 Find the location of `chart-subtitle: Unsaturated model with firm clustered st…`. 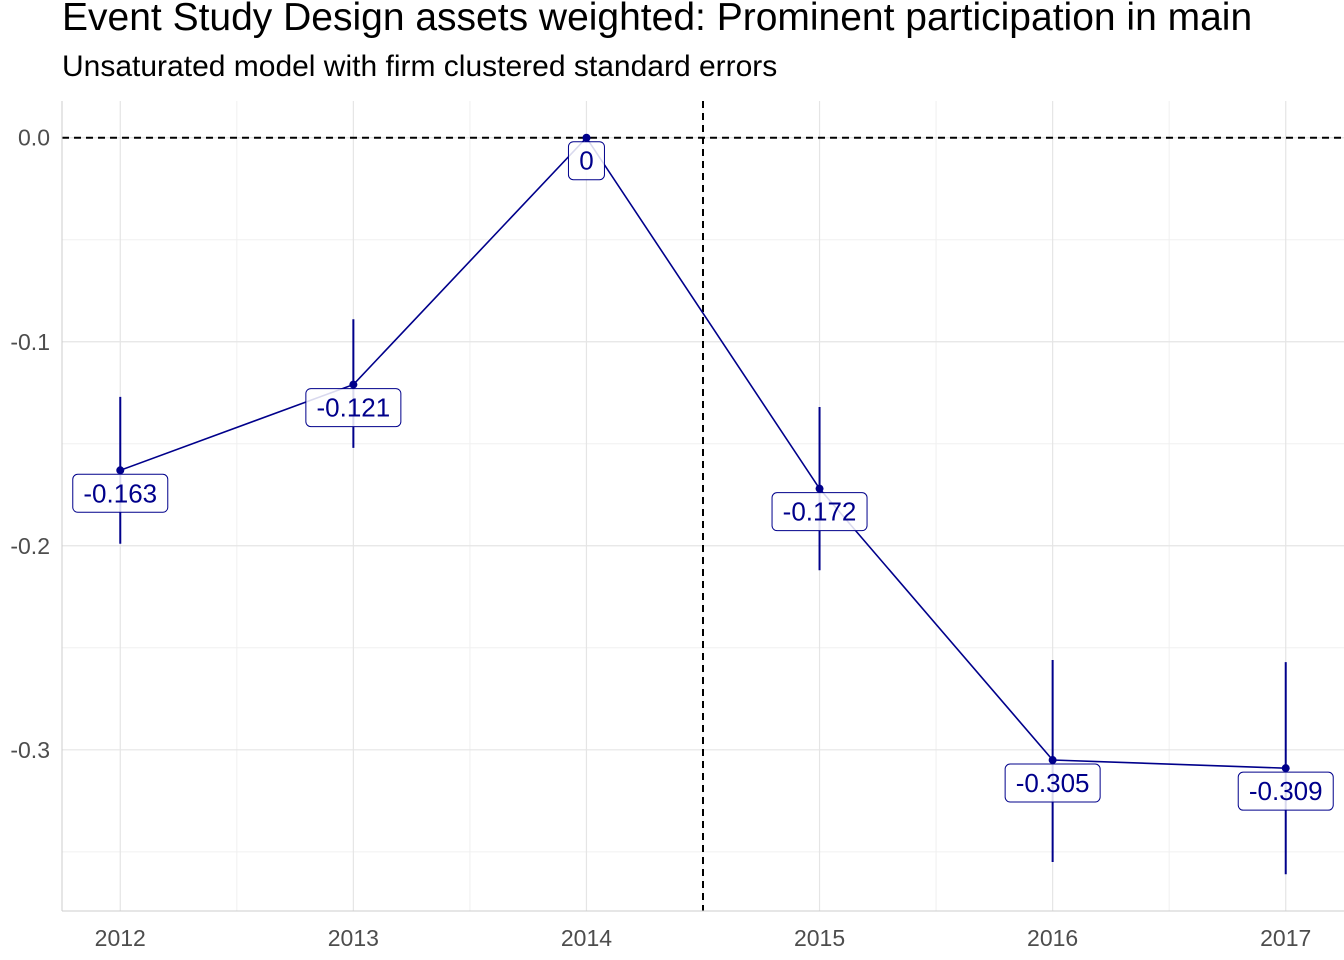

chart-subtitle: Unsaturated model with firm clustered st… is located at coordinates (420, 66).